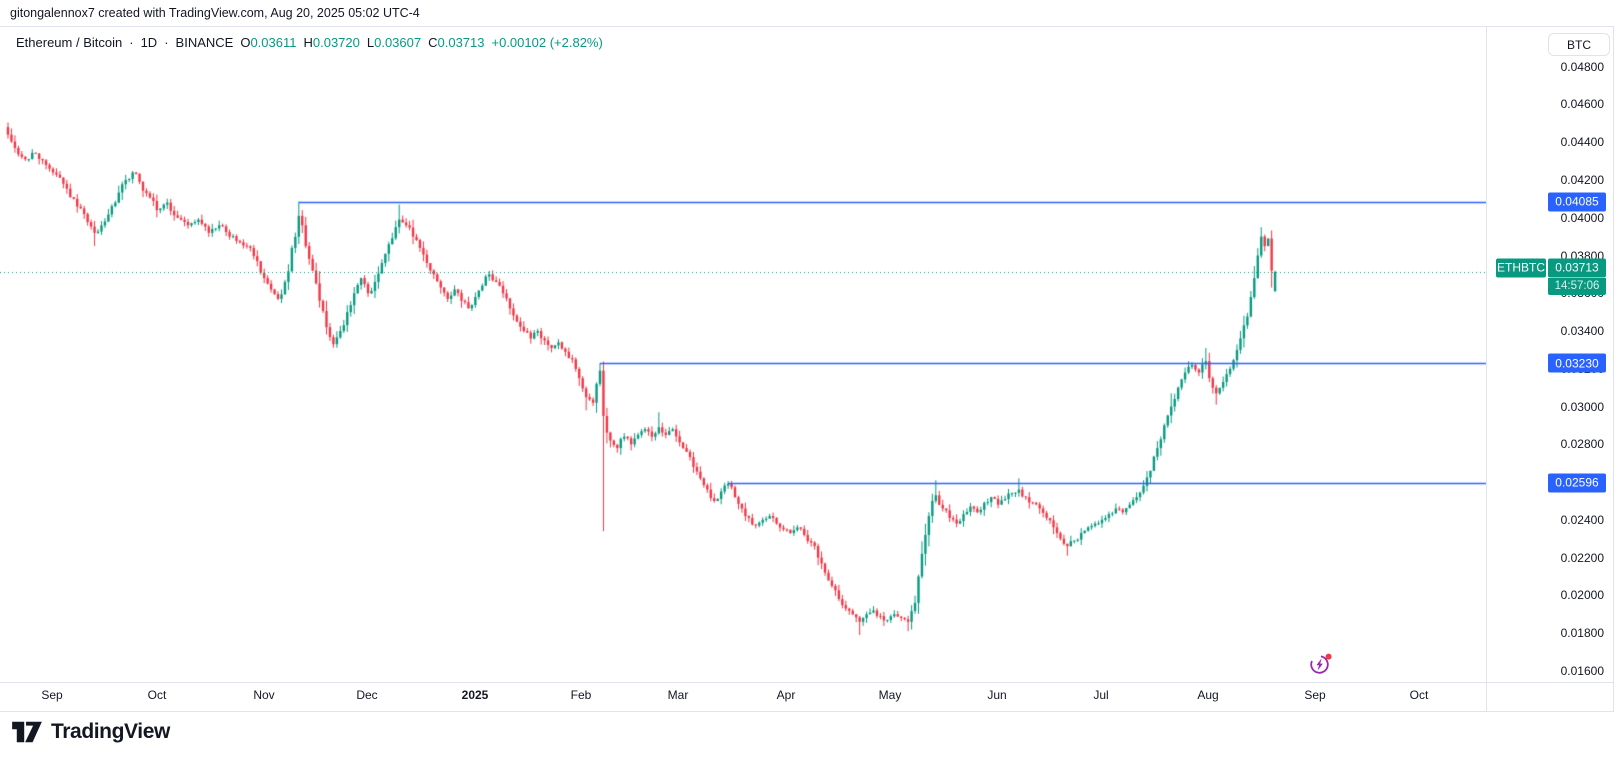 This screenshot has width=1623, height=770. What do you see at coordinates (1582, 444) in the screenshot?
I see `price-tick-label: 0.02800` at bounding box center [1582, 444].